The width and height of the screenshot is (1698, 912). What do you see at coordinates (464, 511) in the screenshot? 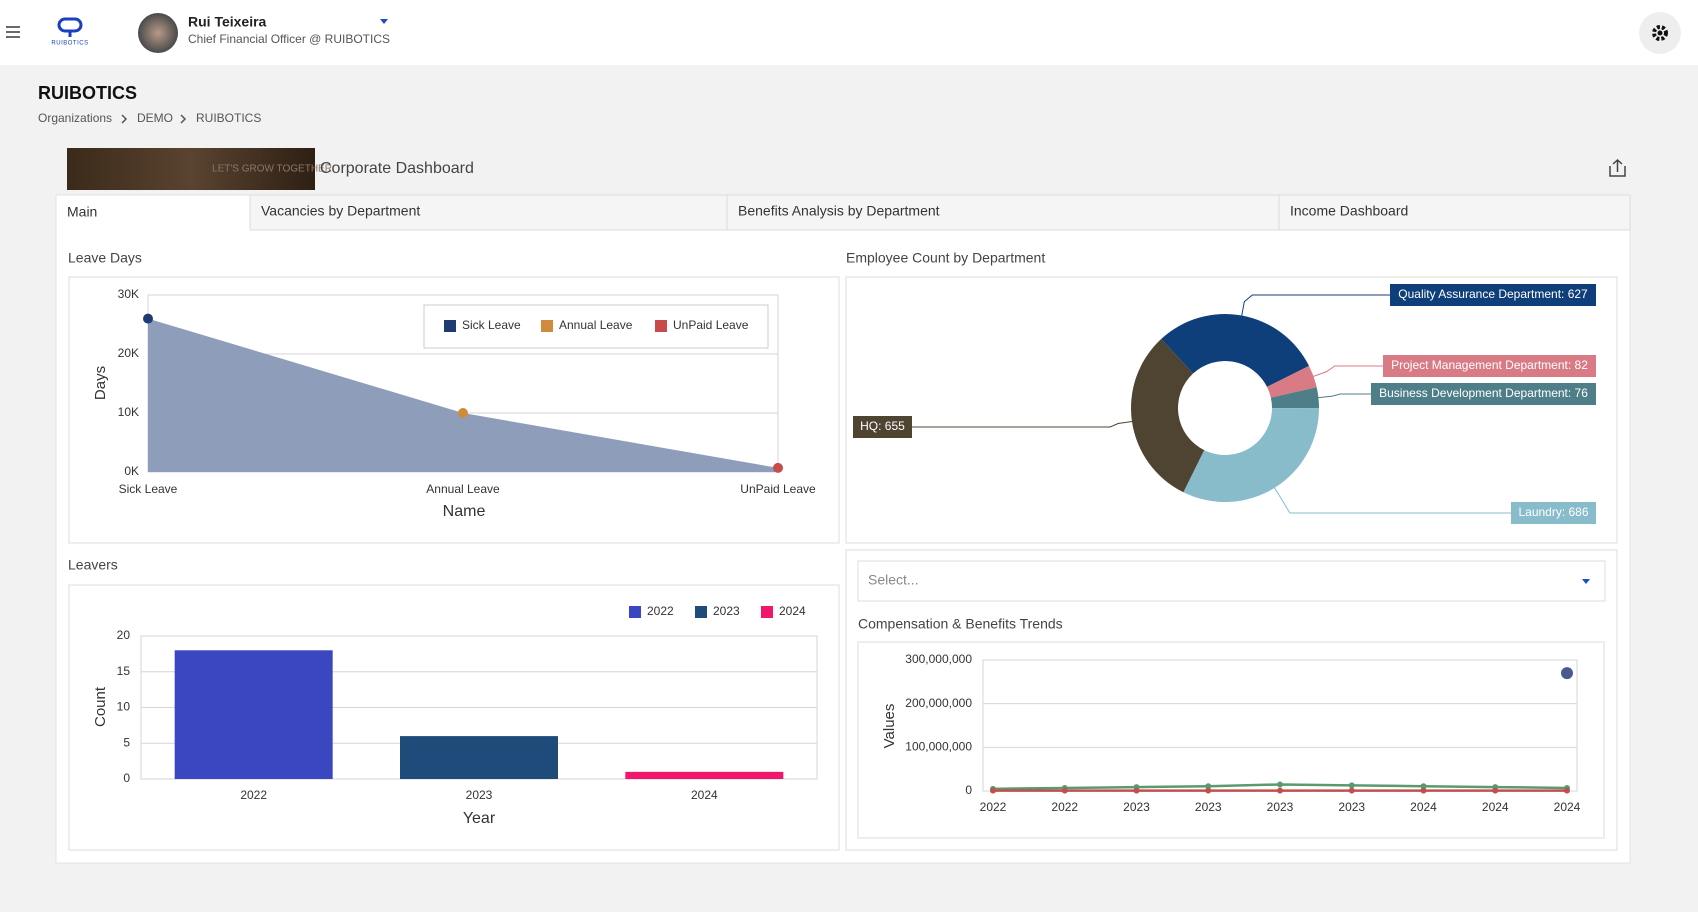
I see `x-axis-title: Name` at bounding box center [464, 511].